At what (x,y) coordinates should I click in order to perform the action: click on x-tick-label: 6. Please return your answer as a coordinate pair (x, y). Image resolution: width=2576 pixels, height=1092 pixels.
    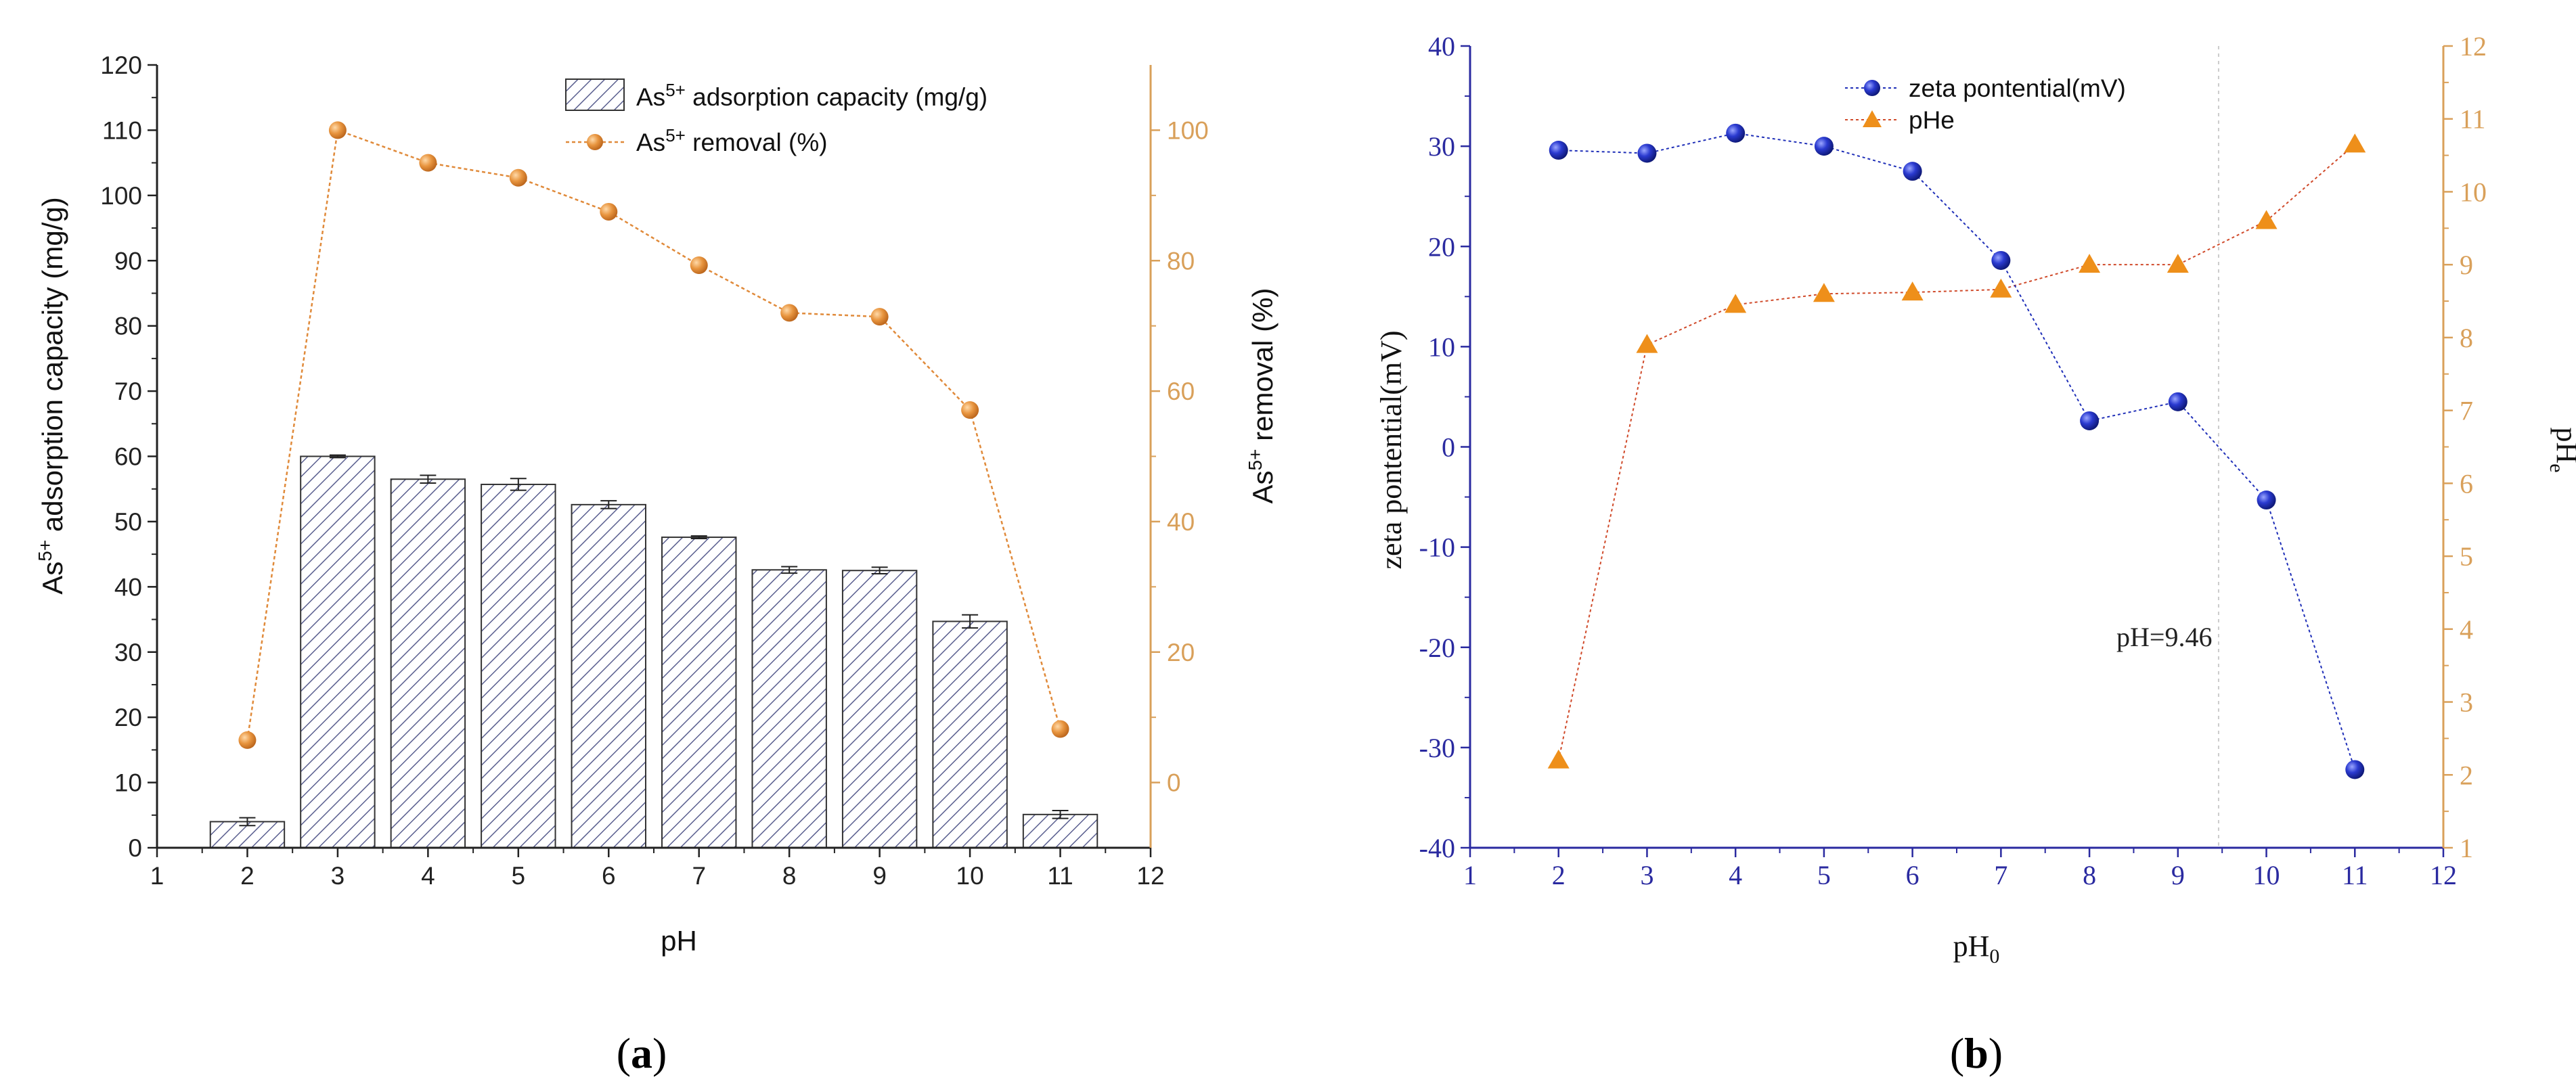
    Looking at the image, I should click on (1912, 875).